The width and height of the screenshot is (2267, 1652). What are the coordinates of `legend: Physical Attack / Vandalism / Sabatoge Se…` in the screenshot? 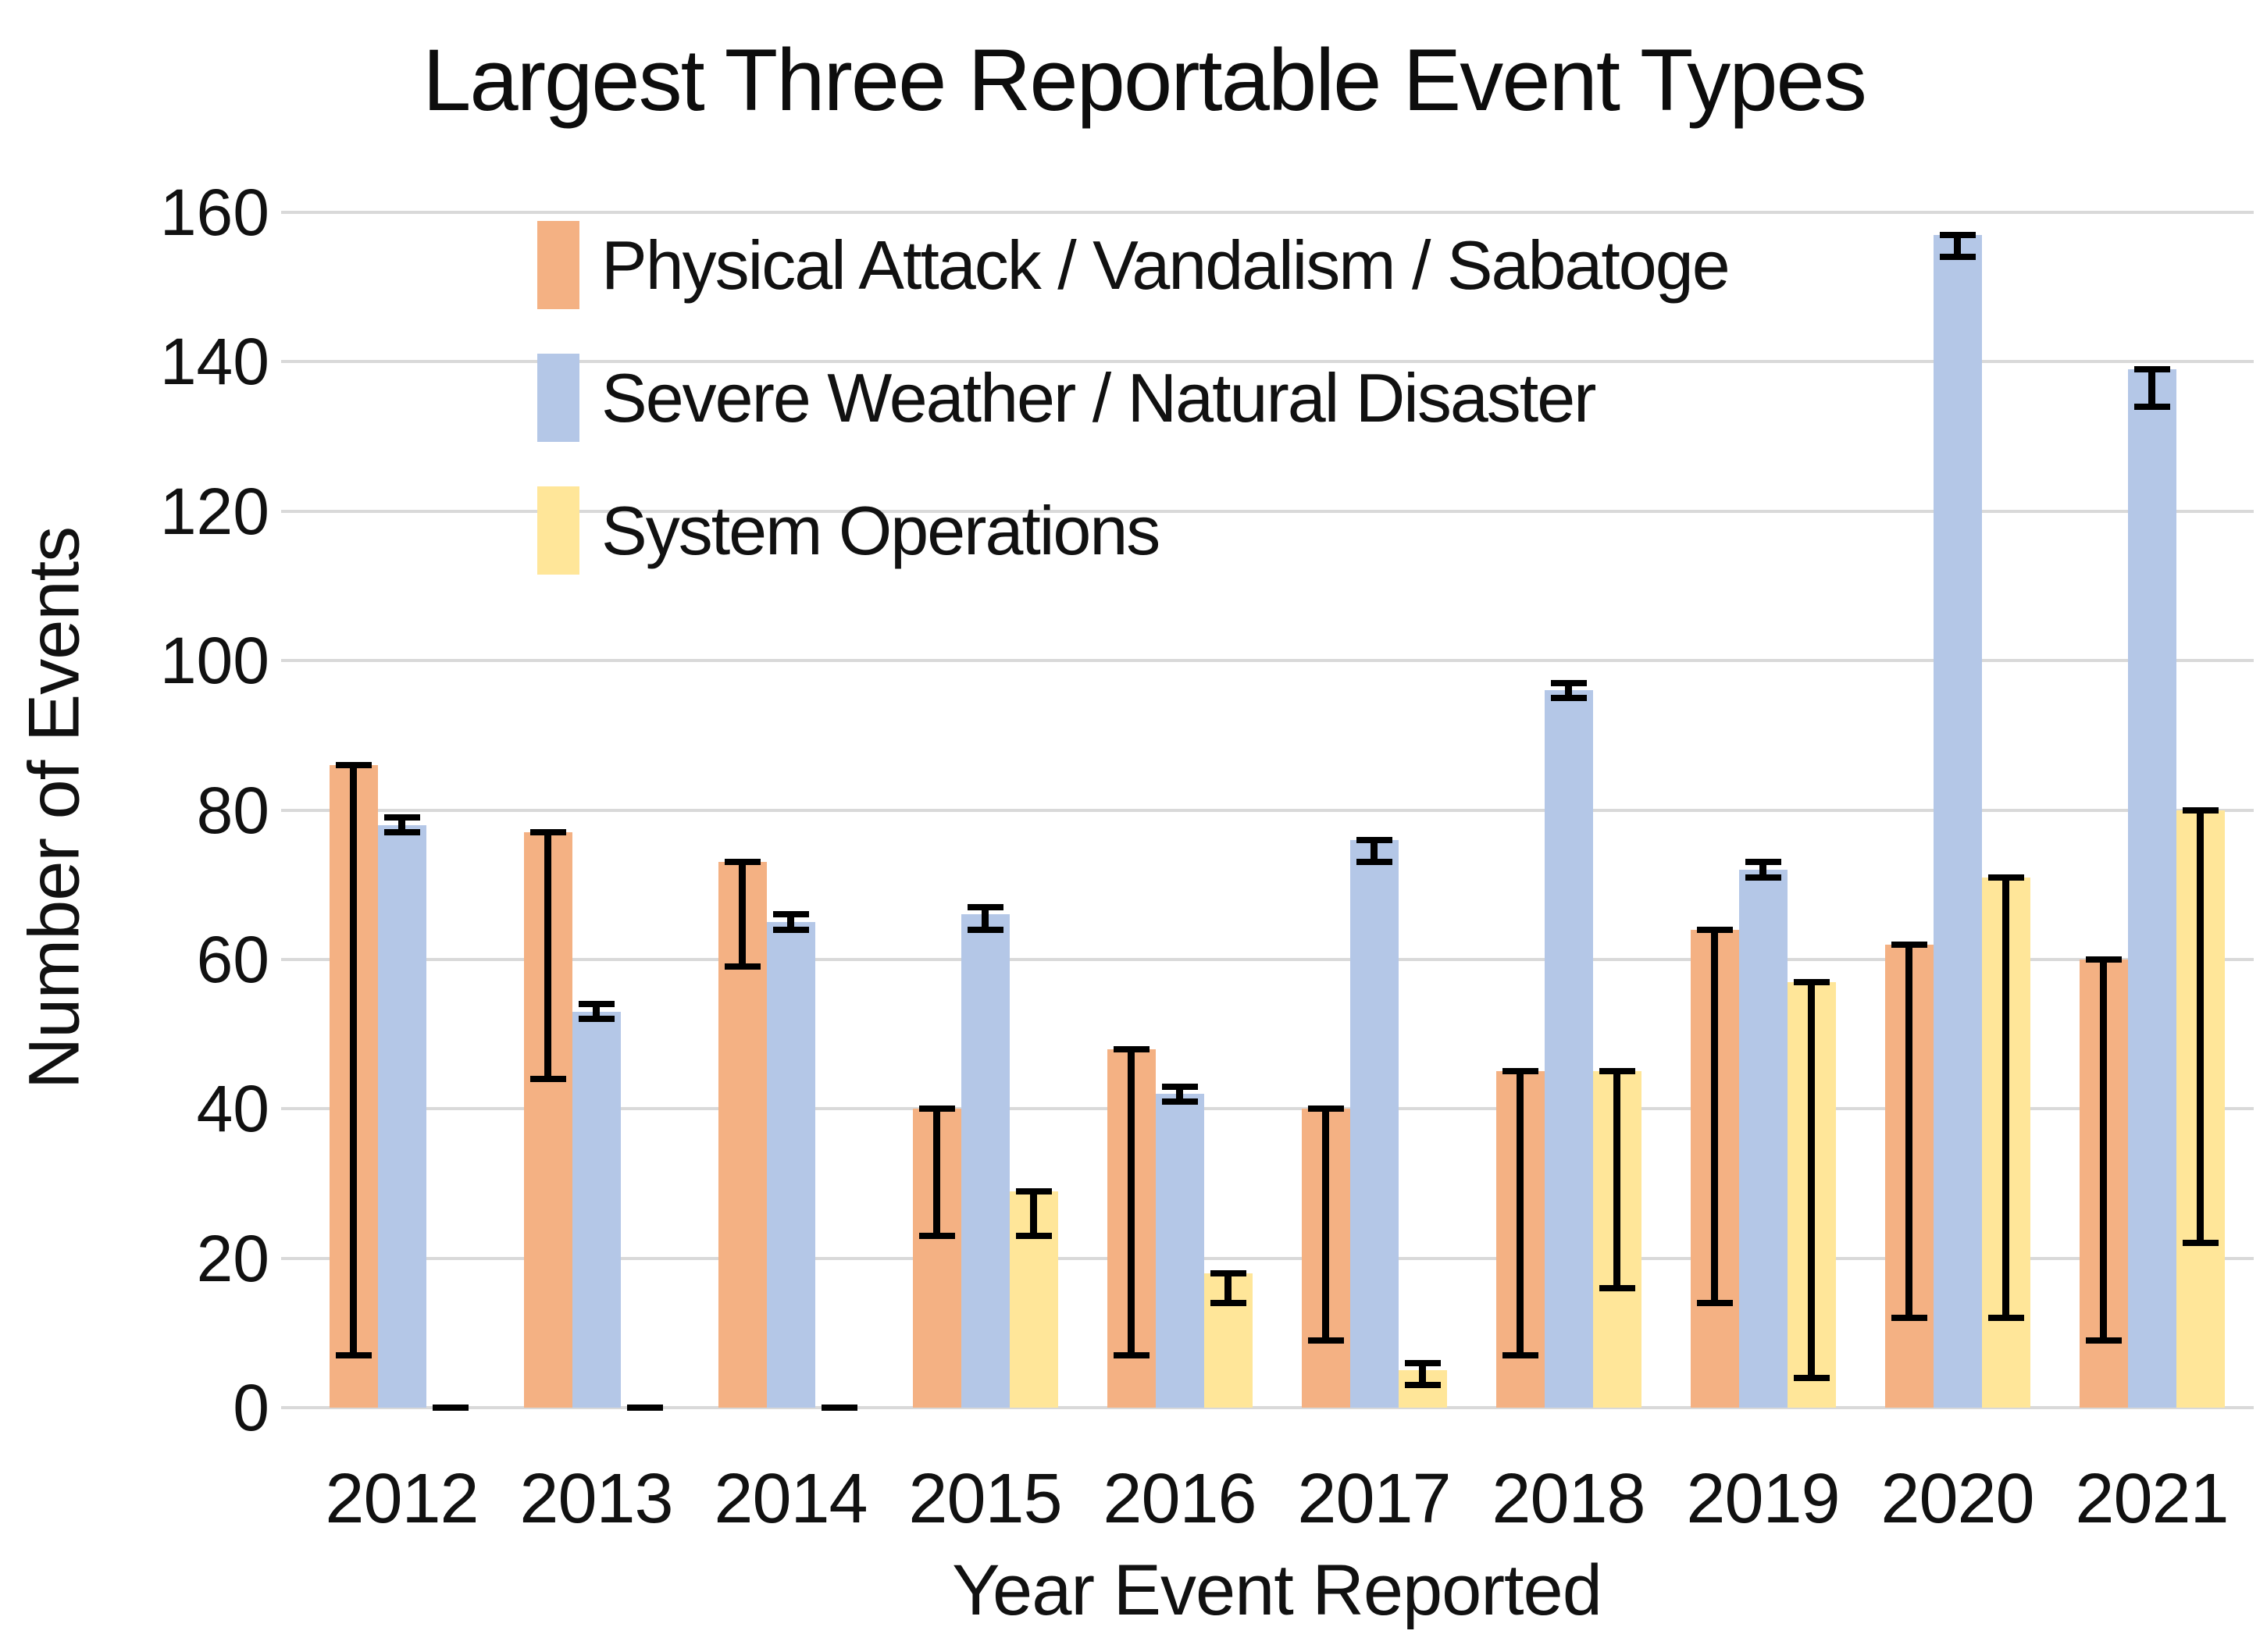 It's located at (1134, 420).